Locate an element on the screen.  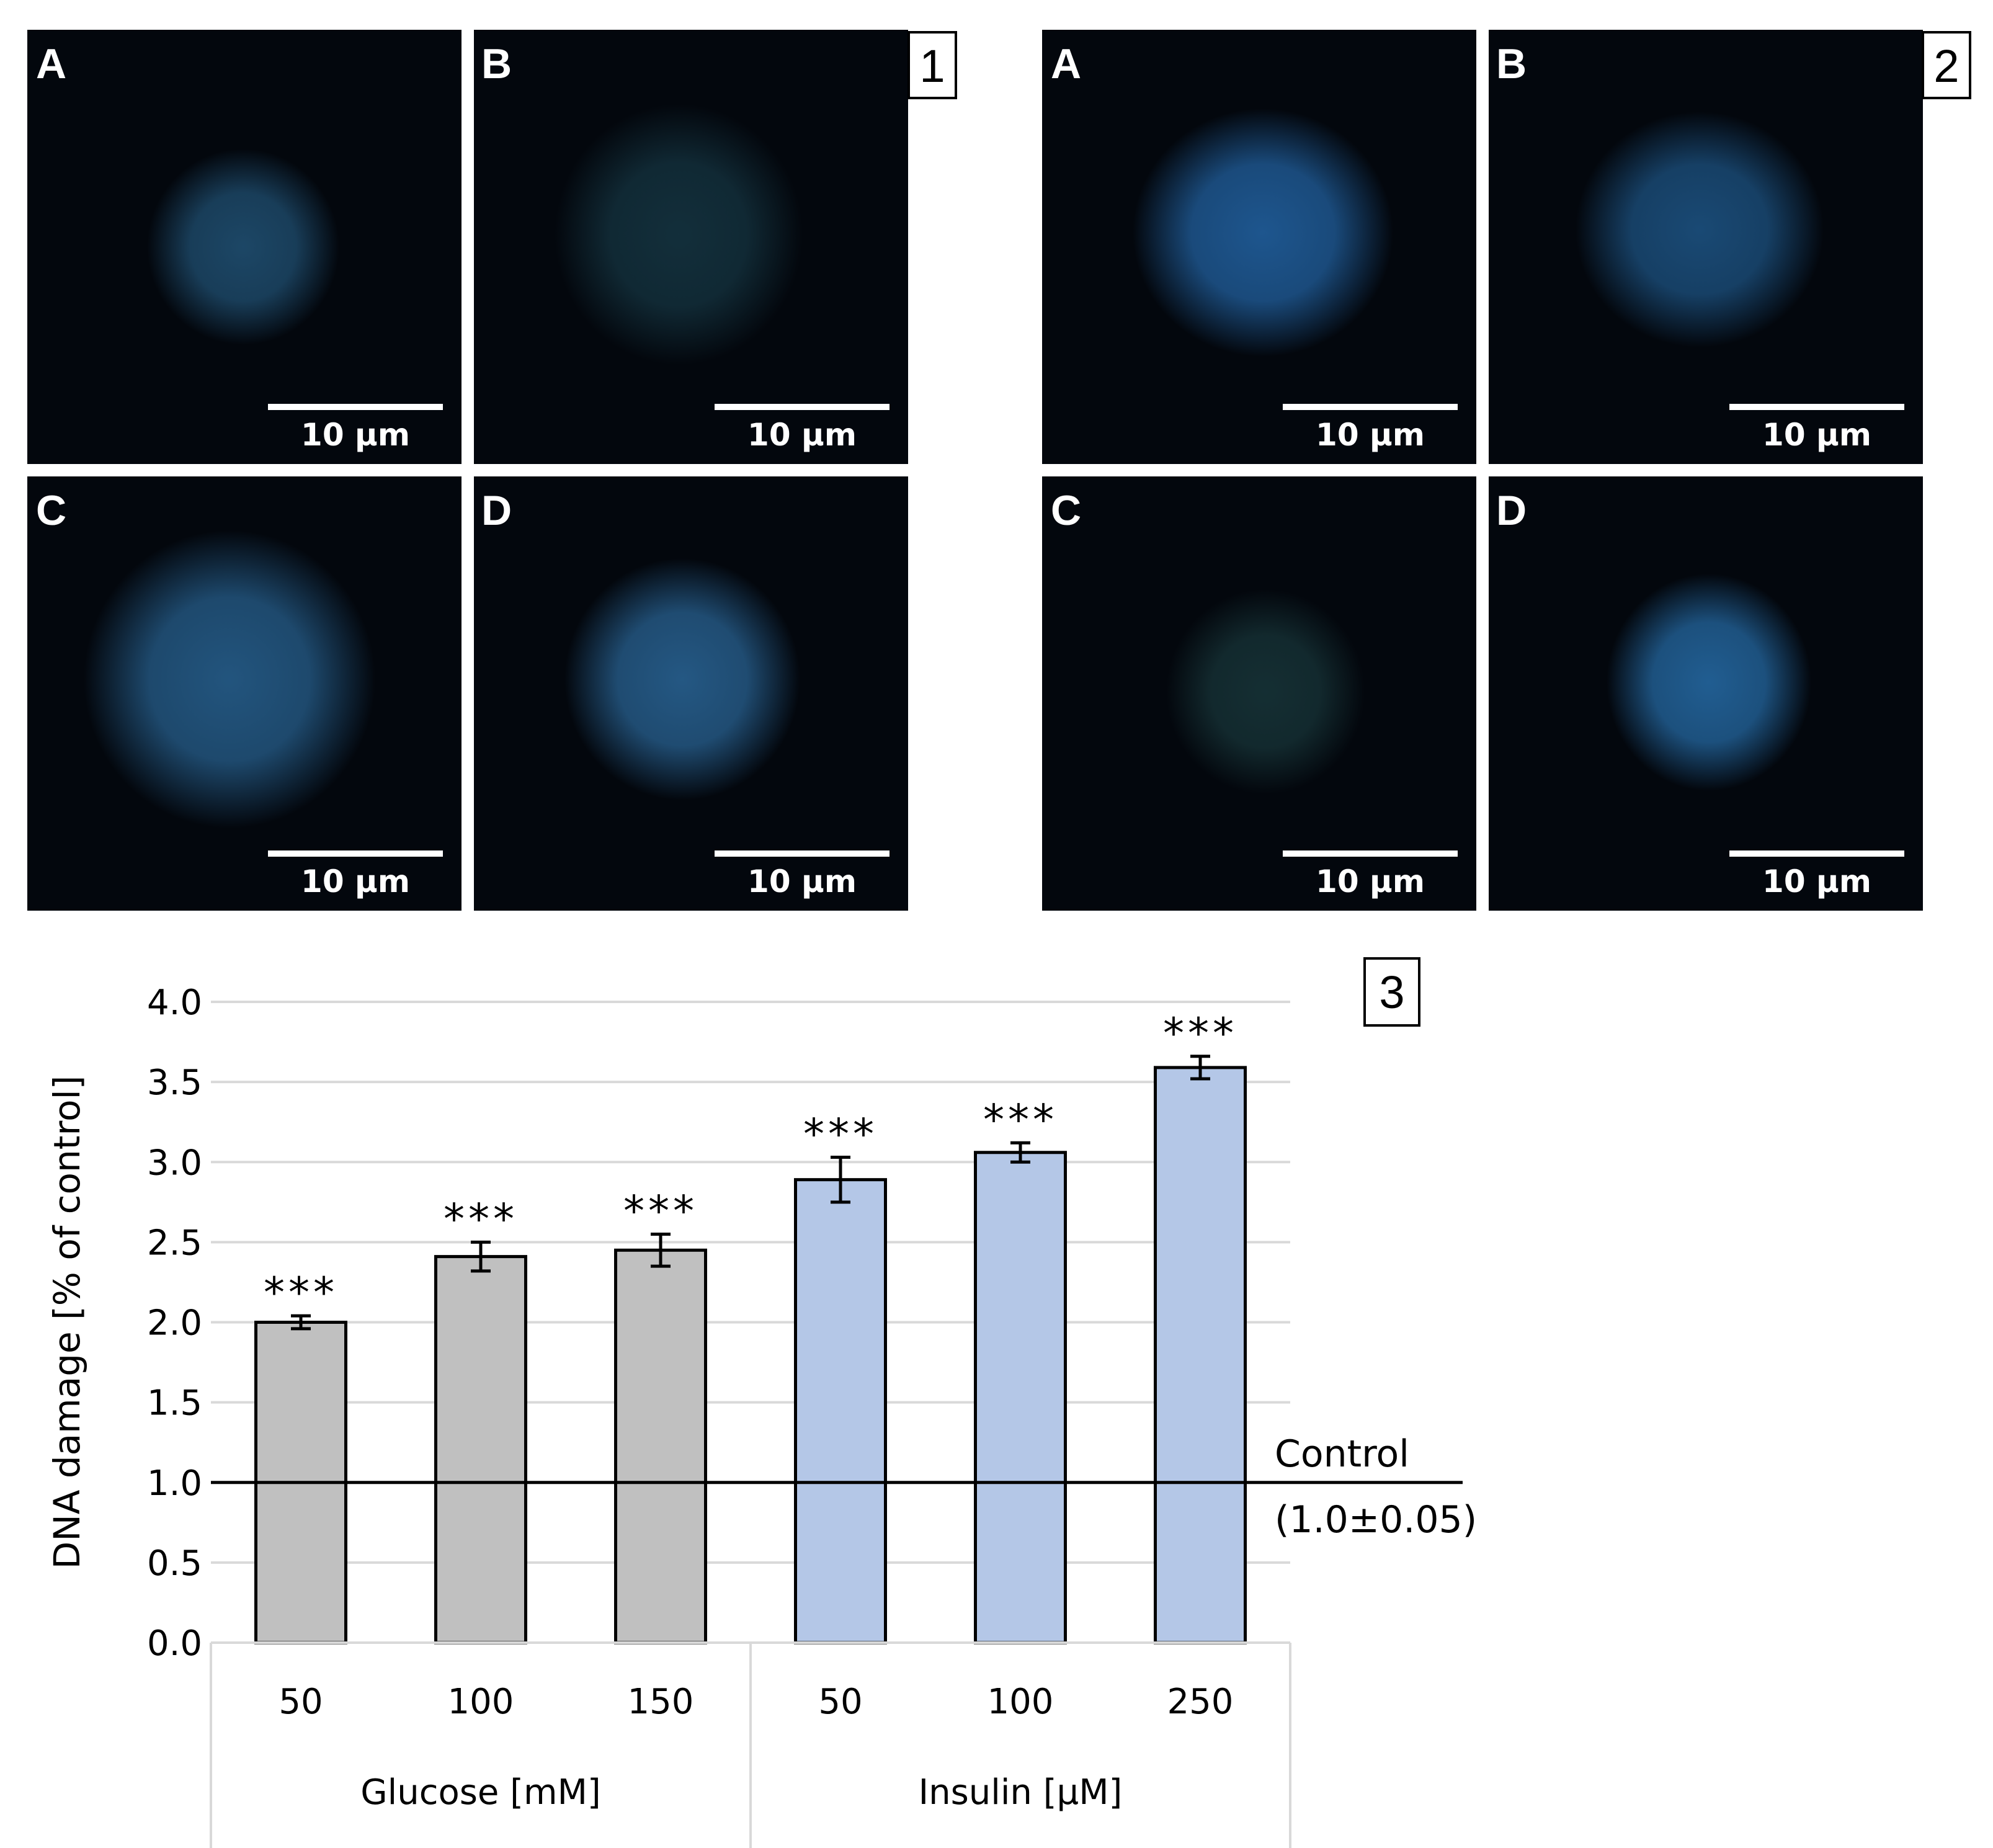
x-group-label: Insulin [μM] is located at coordinates (1021, 1793).